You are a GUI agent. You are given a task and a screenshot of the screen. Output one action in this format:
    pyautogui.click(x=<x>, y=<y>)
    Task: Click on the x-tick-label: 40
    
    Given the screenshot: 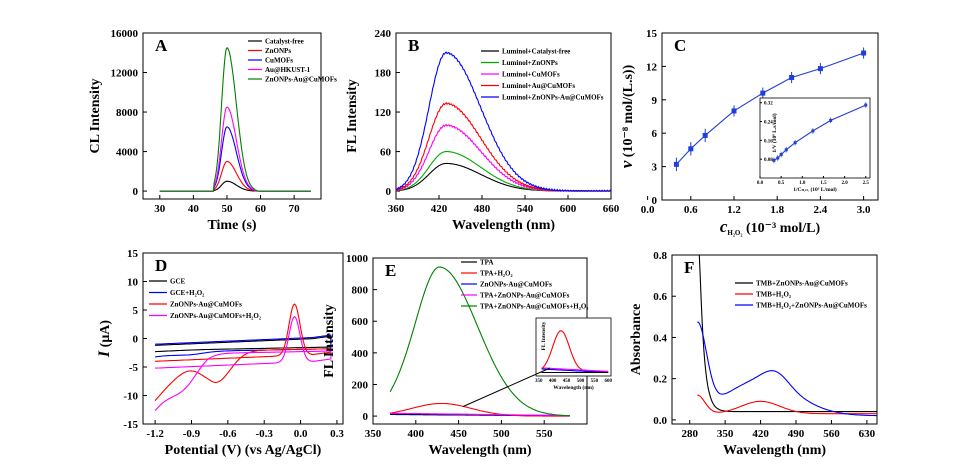 What is the action you would take?
    pyautogui.click(x=194, y=209)
    